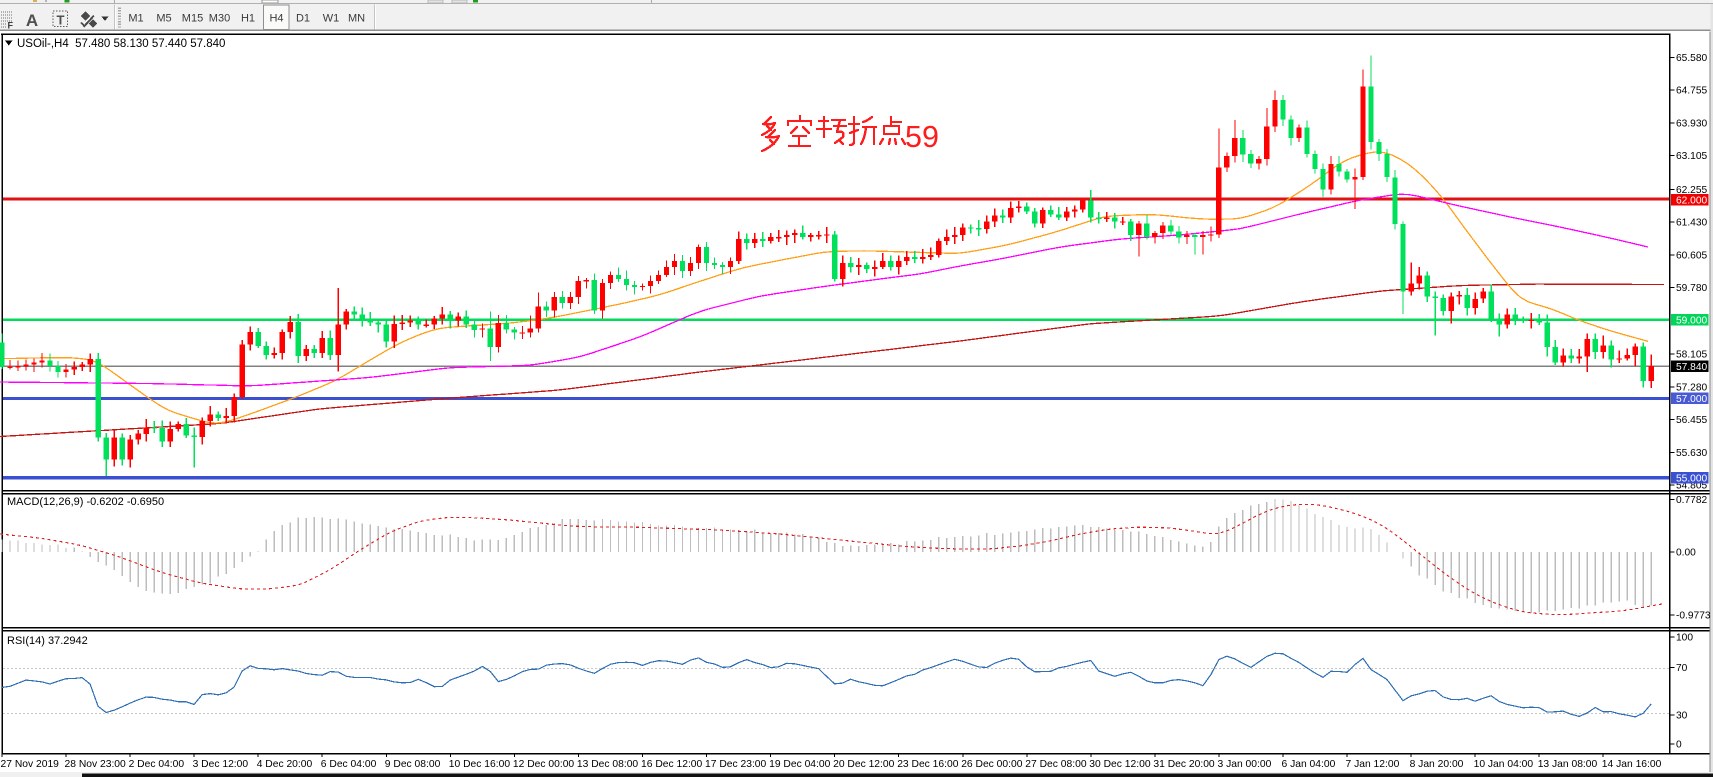  I want to click on svg-text: 28 Nov 23:00, so click(96, 764).